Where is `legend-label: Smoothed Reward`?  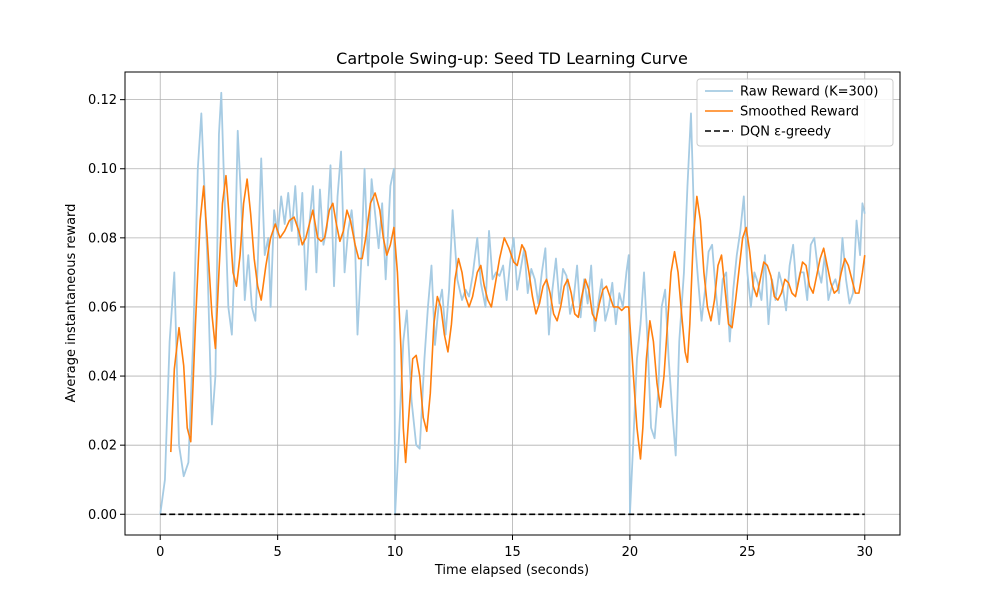
legend-label: Smoothed Reward is located at coordinates (799, 112).